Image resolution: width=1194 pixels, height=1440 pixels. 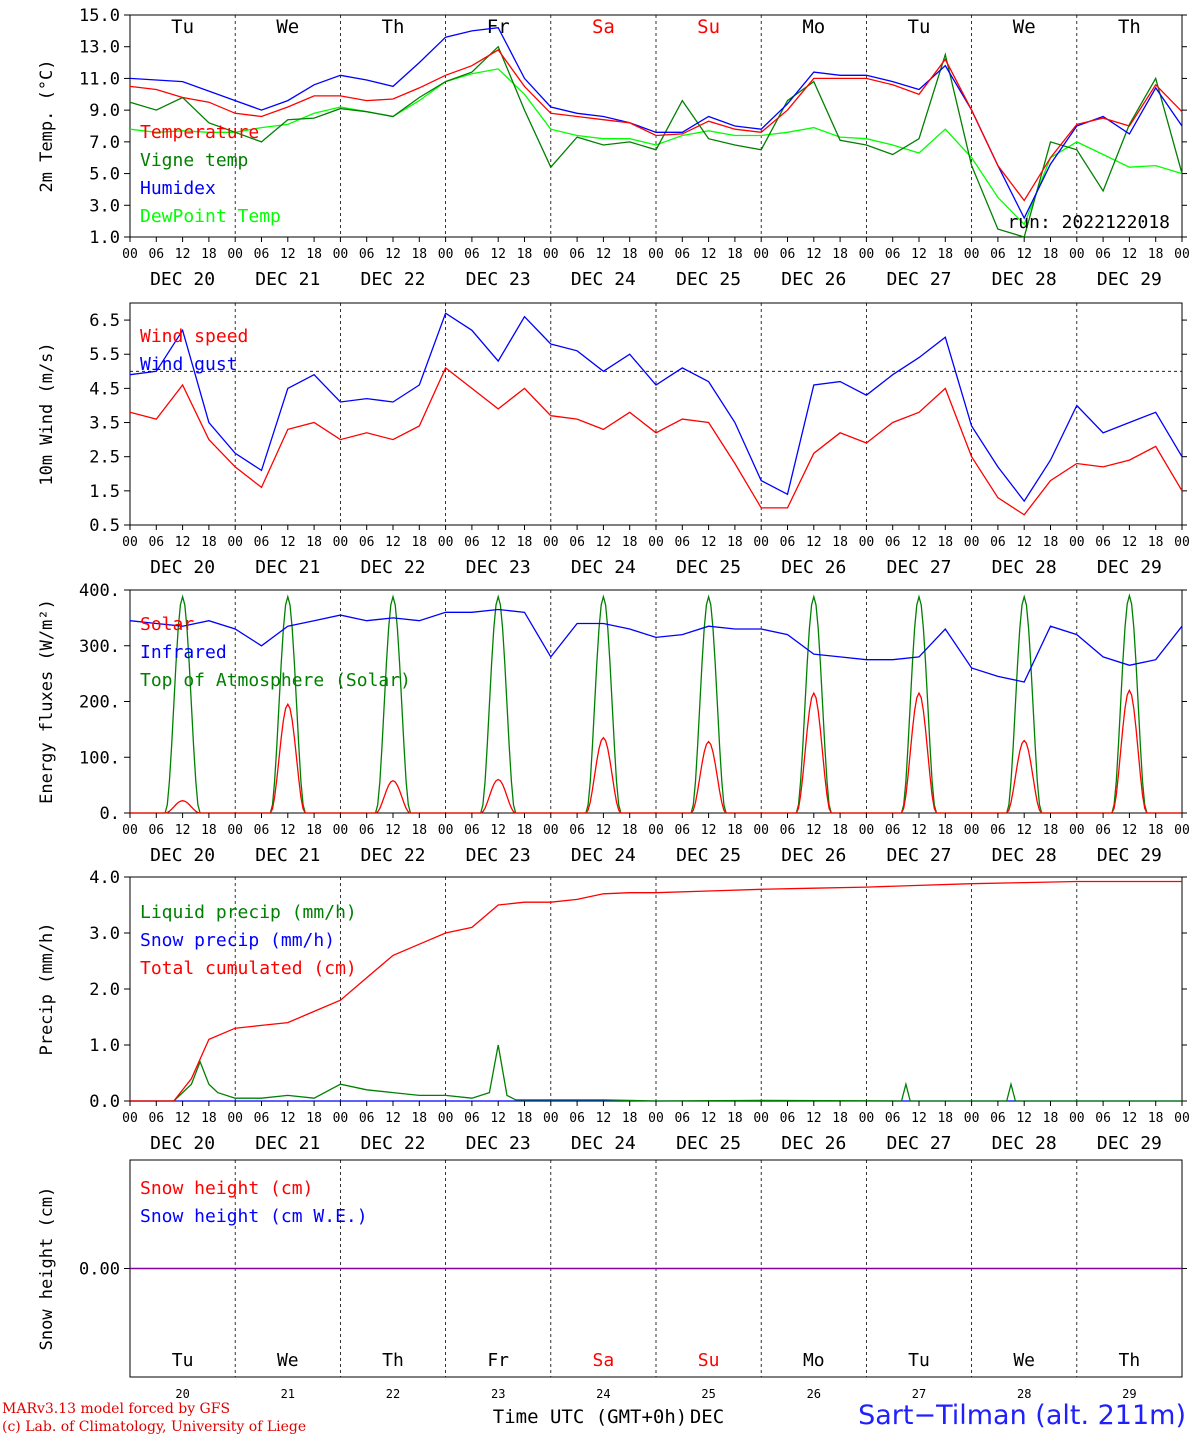 I want to click on date-label: DEC 20, so click(x=182, y=279).